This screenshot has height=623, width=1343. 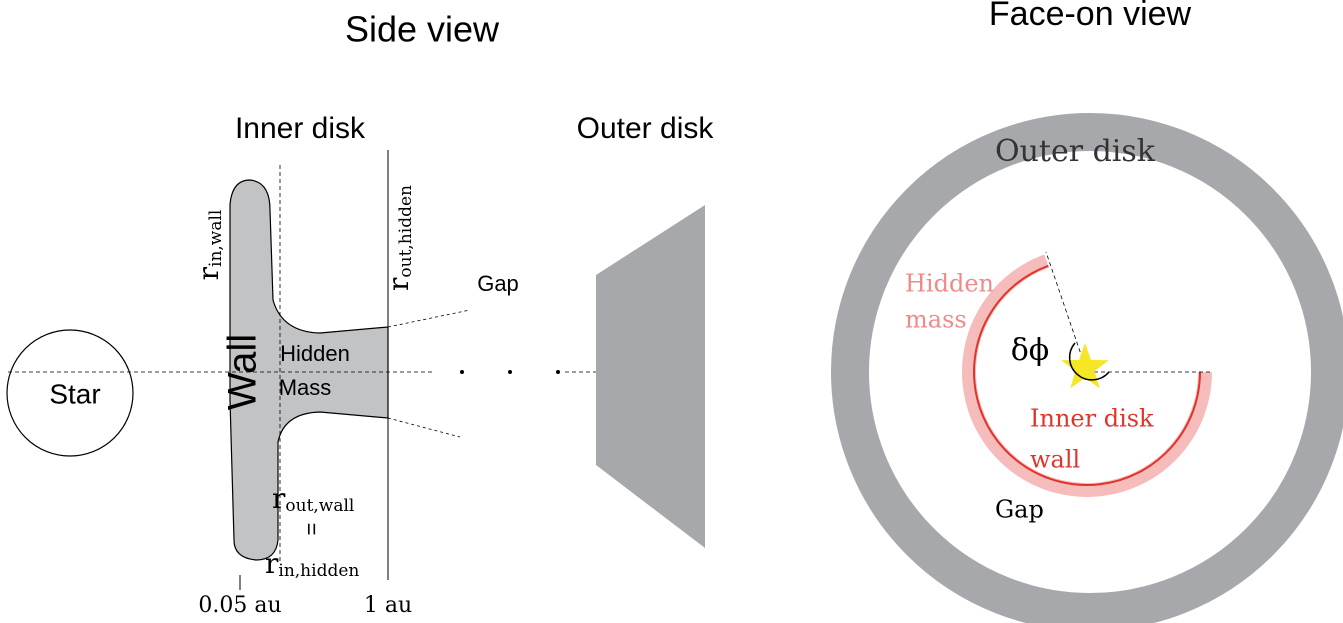 I want to click on wall-label: Wall, so click(x=243, y=372).